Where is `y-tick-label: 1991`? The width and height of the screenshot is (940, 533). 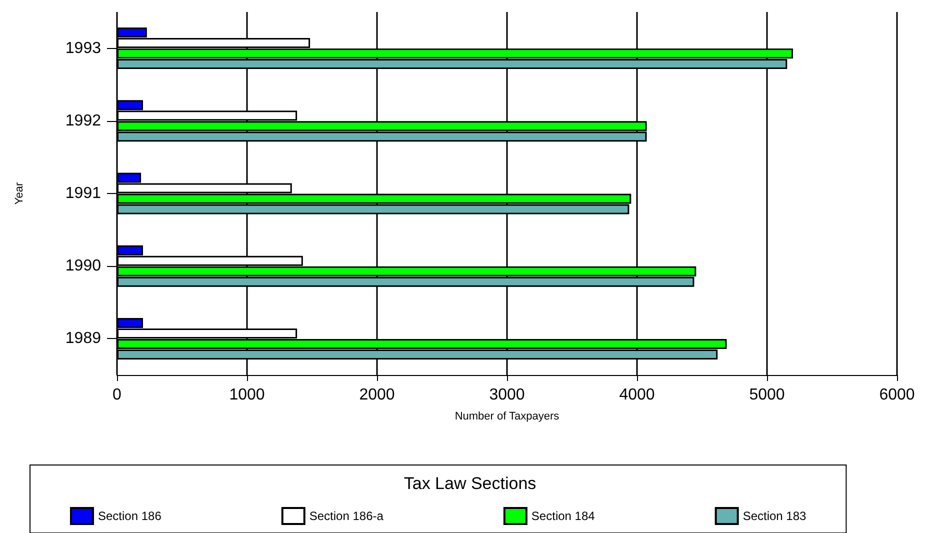 y-tick-label: 1991 is located at coordinates (83, 193).